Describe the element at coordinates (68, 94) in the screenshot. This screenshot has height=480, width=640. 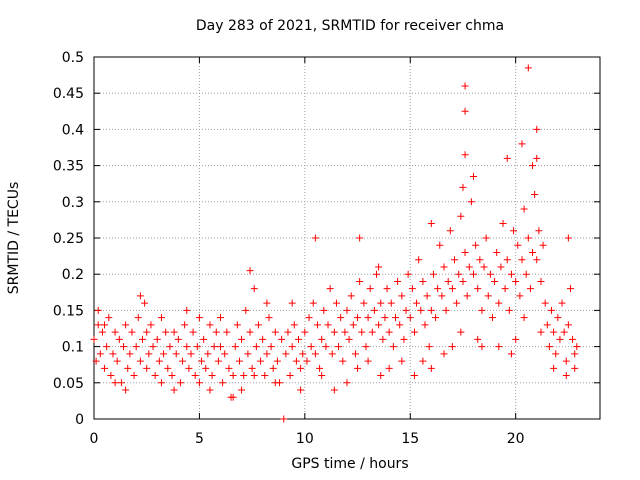
I see `y-tick-label: 0.45` at that location.